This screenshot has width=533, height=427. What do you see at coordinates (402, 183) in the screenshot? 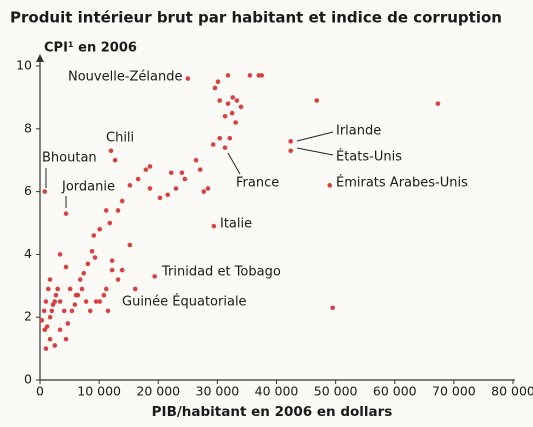
I see `annotation: Émirats Arabes-Unis` at bounding box center [402, 183].